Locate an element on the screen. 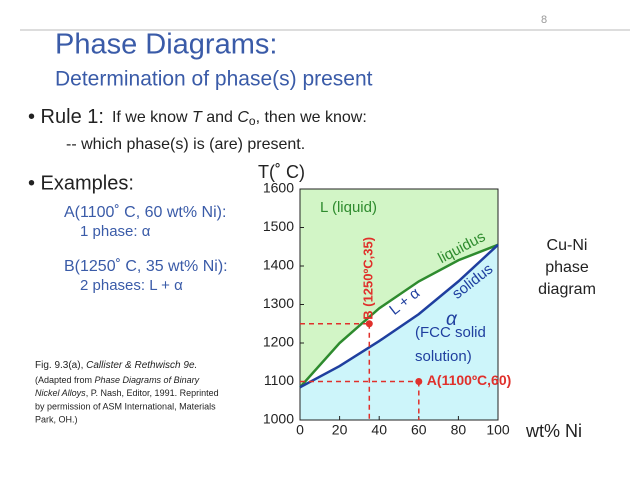  caption: (Adapted from Phase Diagrams of Binary is located at coordinates (117, 380).